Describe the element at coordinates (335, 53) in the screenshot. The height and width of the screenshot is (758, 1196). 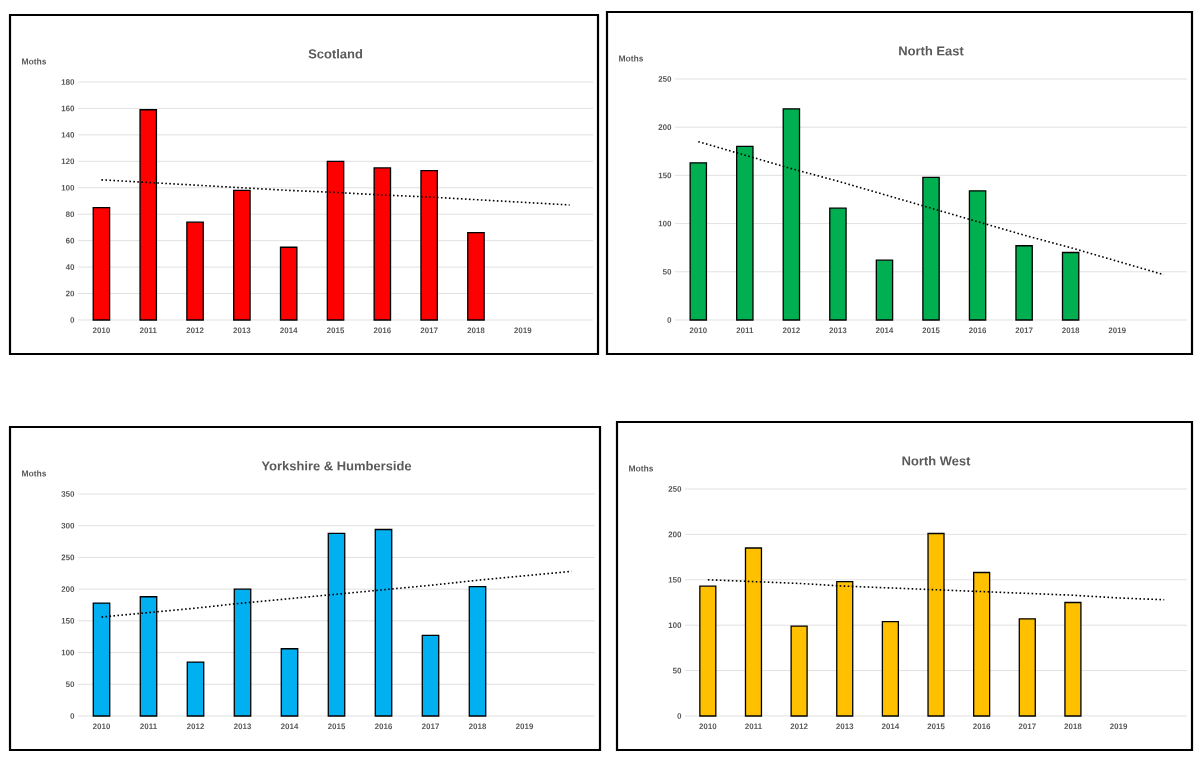
I see `chart-title: Scotland` at that location.